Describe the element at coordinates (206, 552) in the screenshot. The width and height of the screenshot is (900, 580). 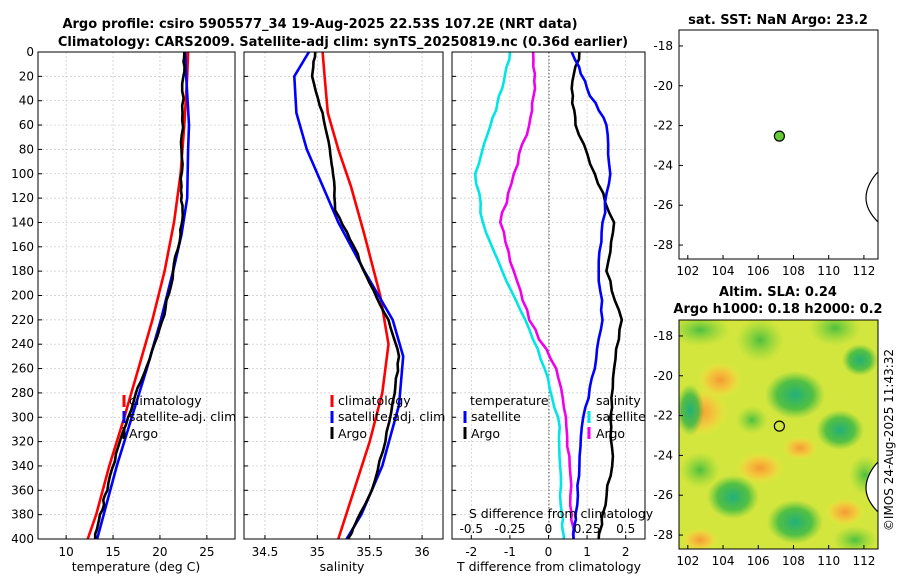
I see `x-tick-label: 25` at that location.